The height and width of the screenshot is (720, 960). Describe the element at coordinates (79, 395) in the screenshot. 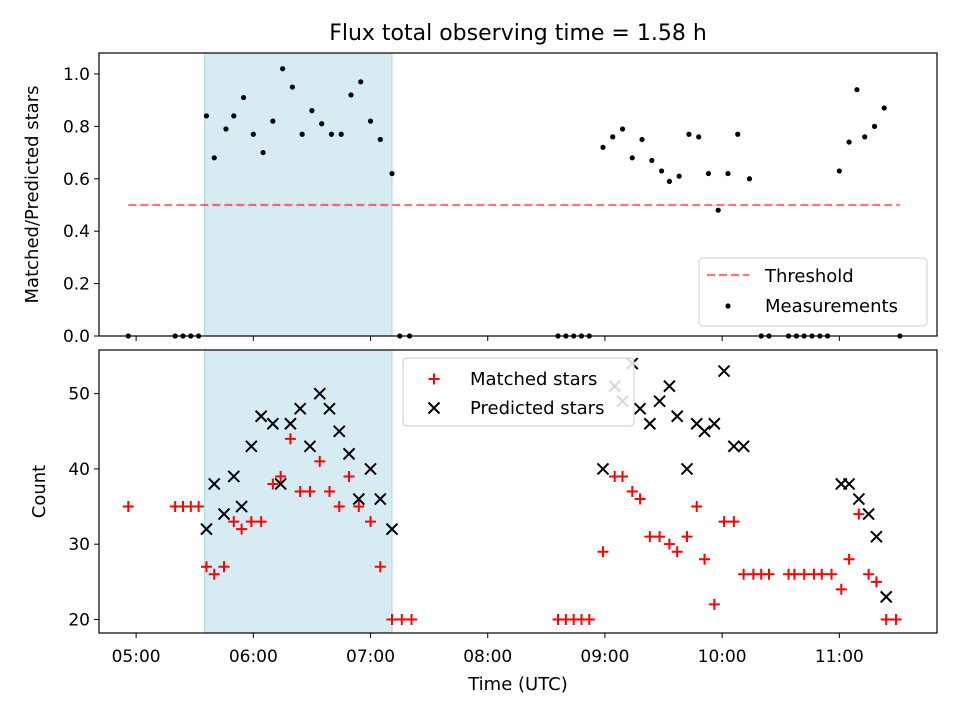

I see `y-tick-label: 50` at that location.